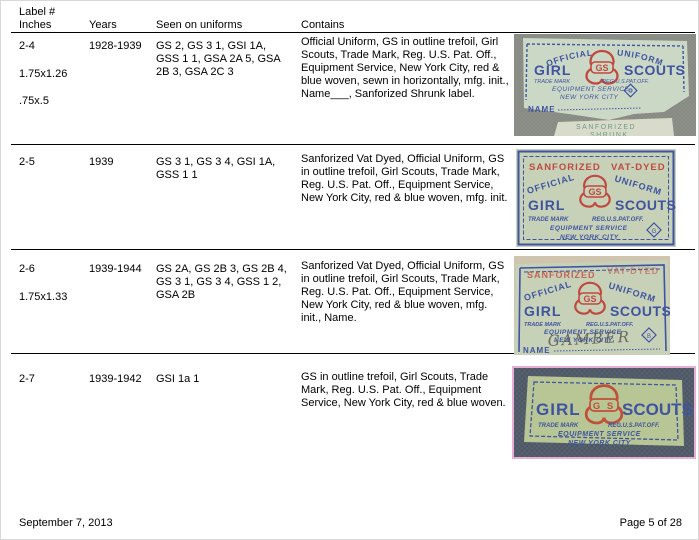 The height and width of the screenshot is (540, 699). I want to click on maker-diamond-icon: G, so click(654, 230).